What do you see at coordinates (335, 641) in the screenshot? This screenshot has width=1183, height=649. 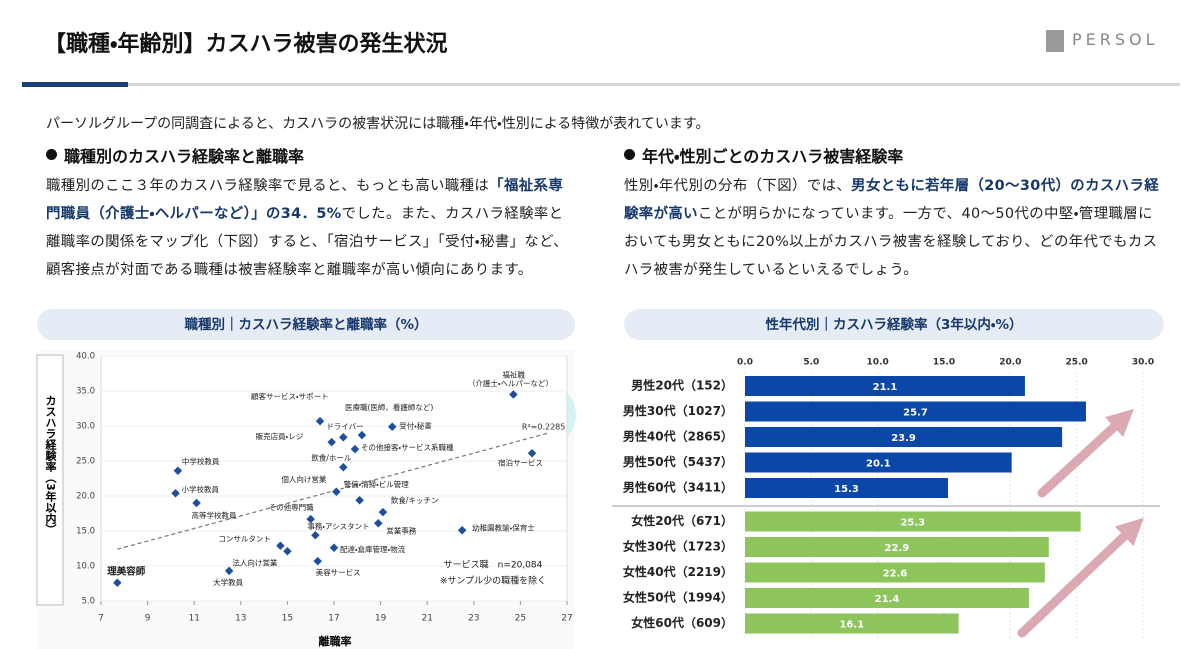 I see `x-axis-label: 離職率` at bounding box center [335, 641].